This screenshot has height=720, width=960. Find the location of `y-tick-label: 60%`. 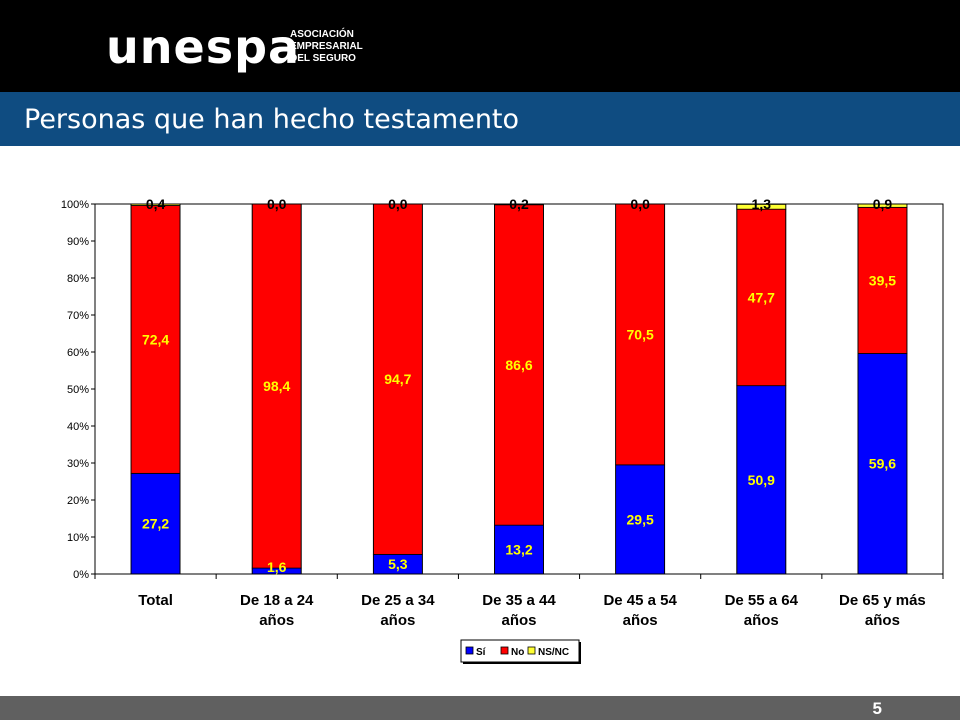

y-tick-label: 60% is located at coordinates (78, 353).